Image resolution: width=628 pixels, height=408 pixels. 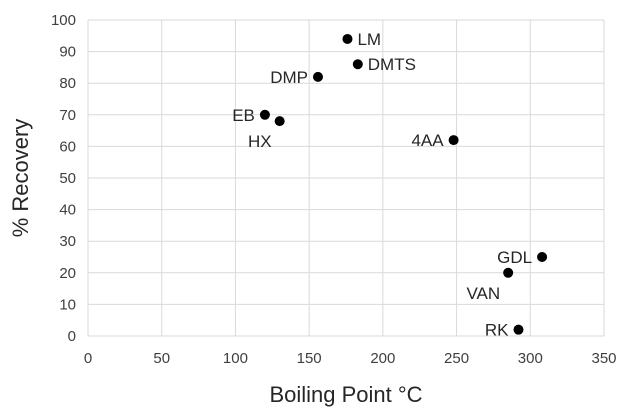 I want to click on y-axis-title: % Recovery, so click(x=20, y=178).